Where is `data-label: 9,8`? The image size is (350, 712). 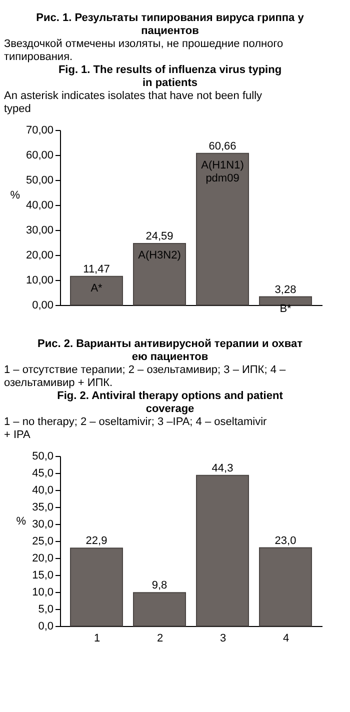
data-label: 9,8 is located at coordinates (160, 586).